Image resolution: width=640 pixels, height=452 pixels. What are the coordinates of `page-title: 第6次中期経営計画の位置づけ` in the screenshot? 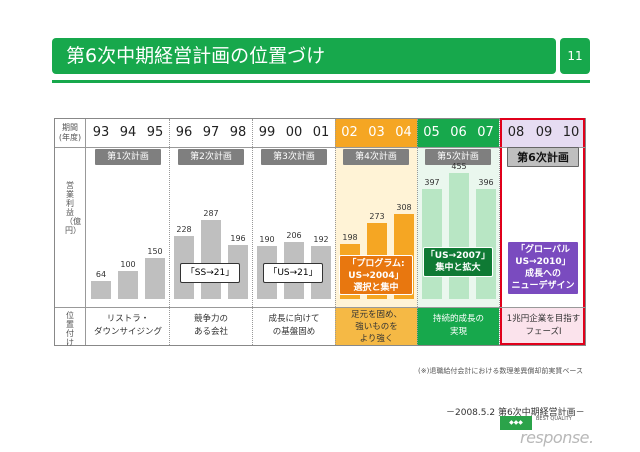 It's located at (304, 56).